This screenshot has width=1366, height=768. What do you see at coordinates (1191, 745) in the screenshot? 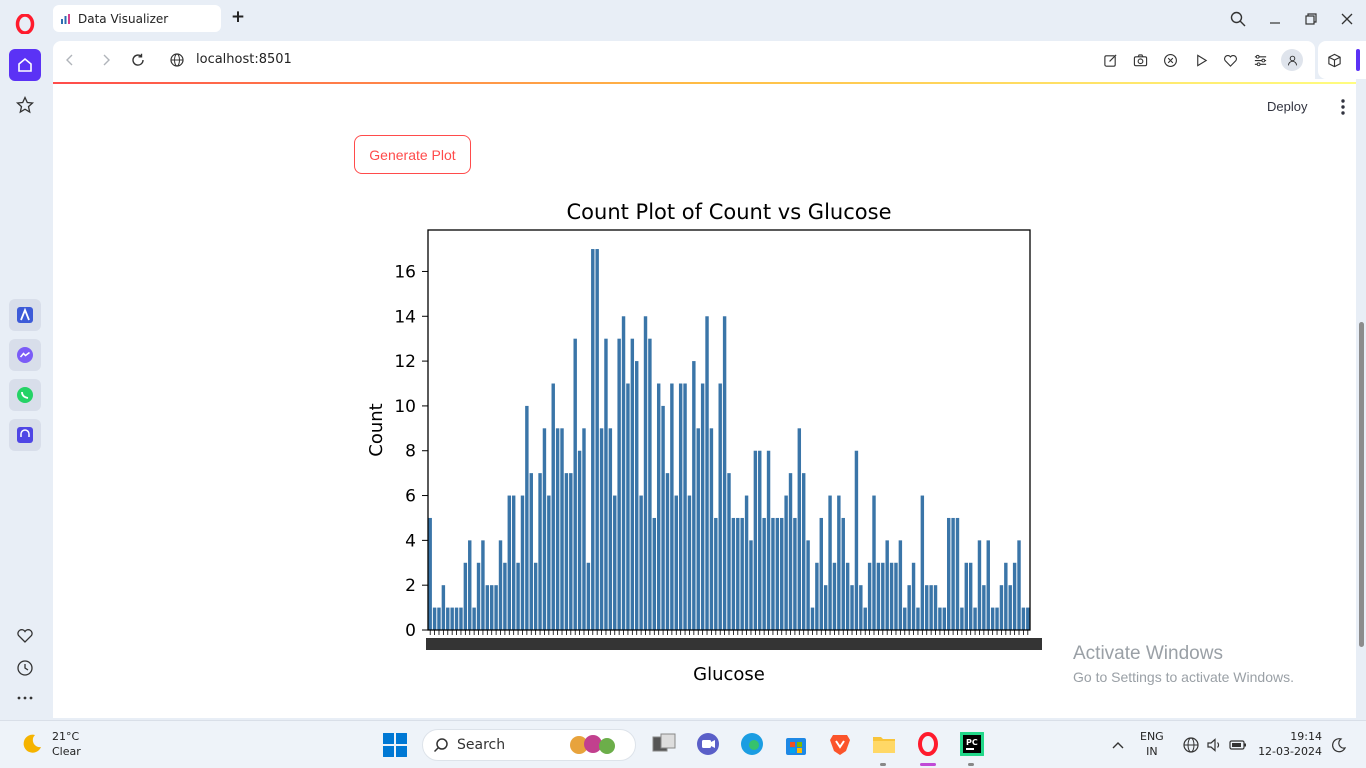
I see `network-globe-icon` at bounding box center [1191, 745].